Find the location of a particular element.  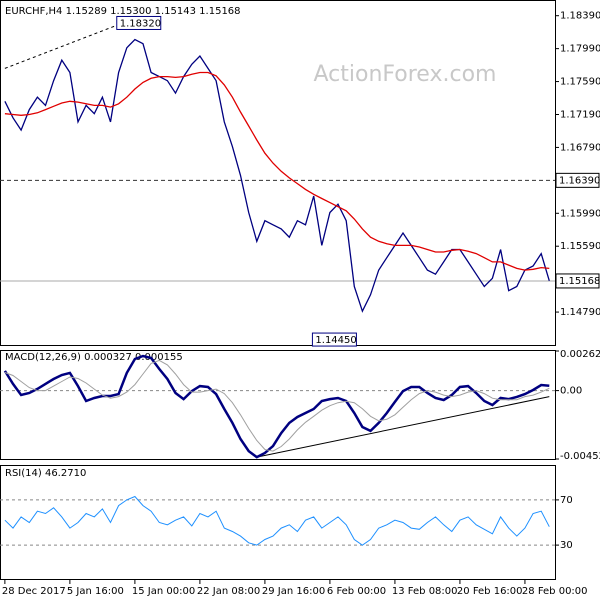

y-tick-label: 1.14790 is located at coordinates (580, 312).